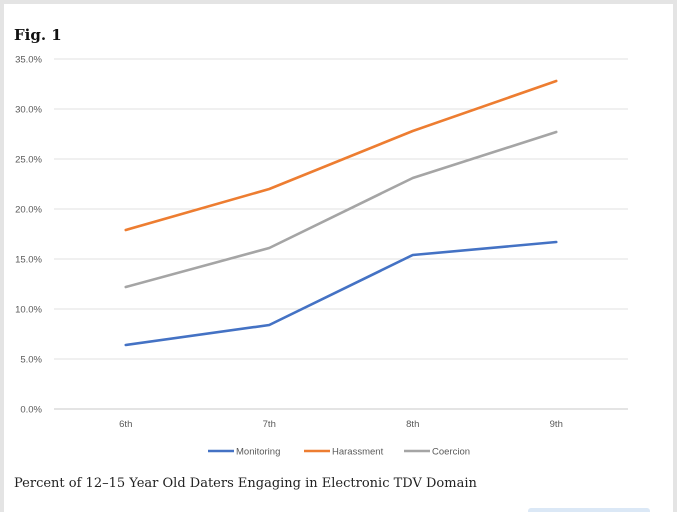 Image resolution: width=677 pixels, height=512 pixels. Describe the element at coordinates (358, 452) in the screenshot. I see `legend-label-harassment: Harassment` at that location.